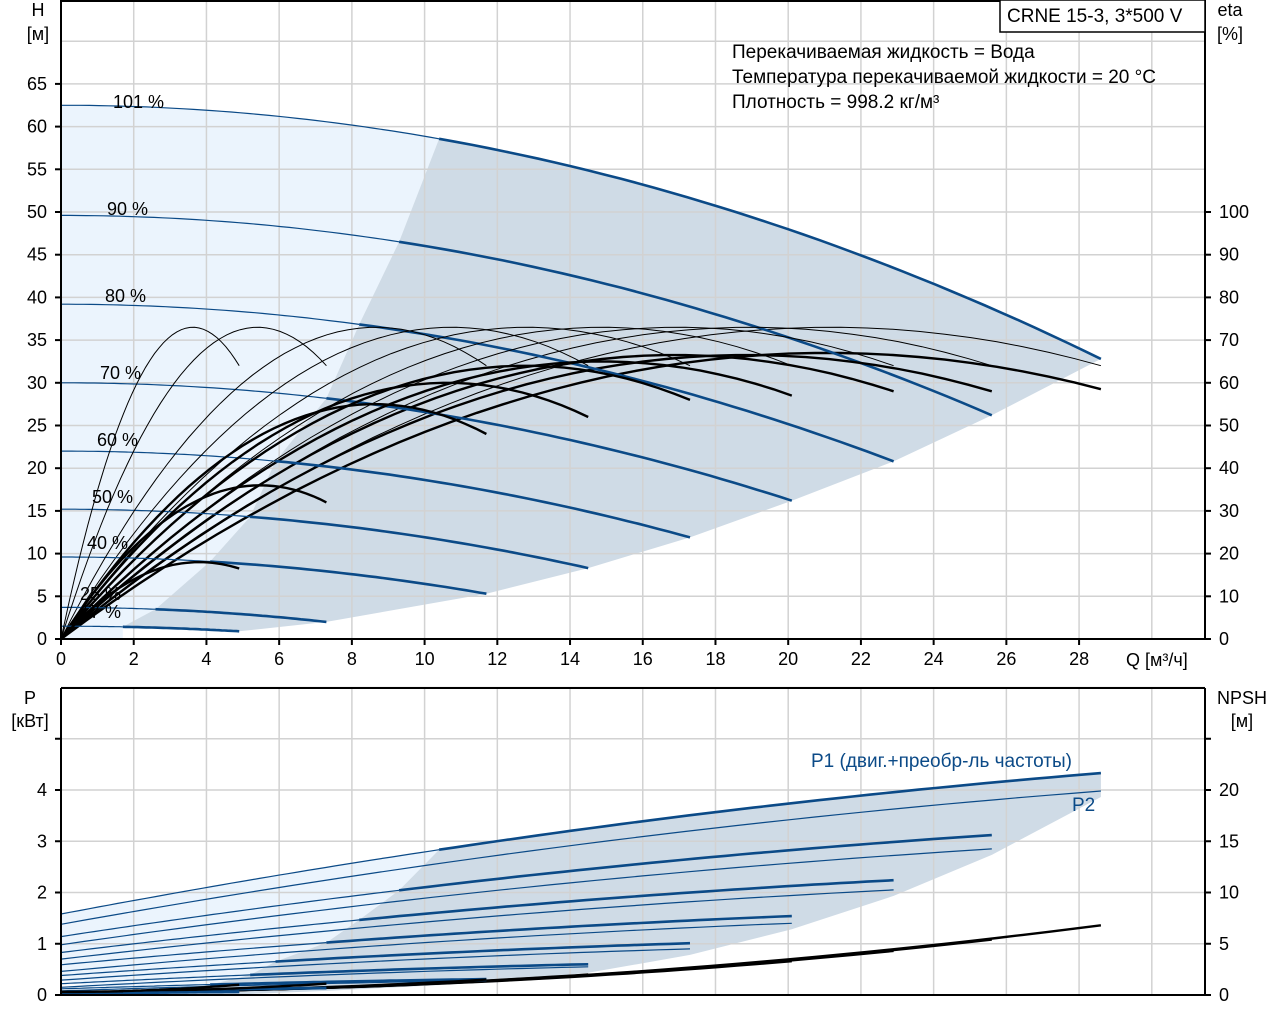 The height and width of the screenshot is (1024, 1280). Describe the element at coordinates (1229, 340) in the screenshot. I see `eta-tick-label: 70` at that location.